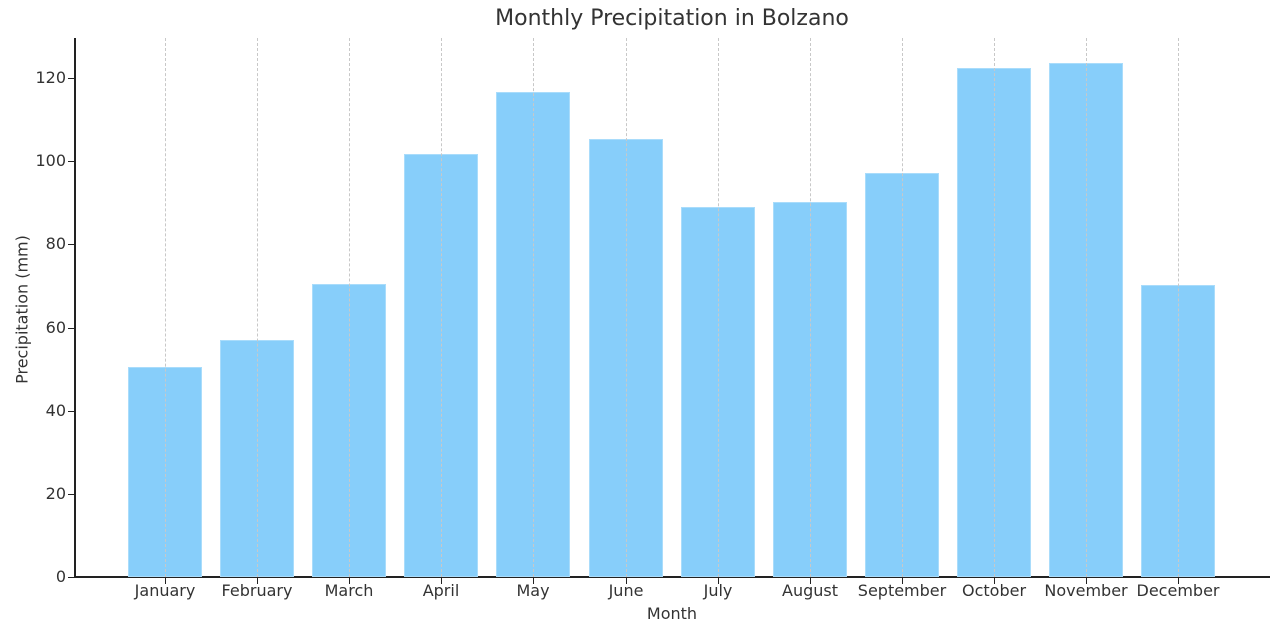 This screenshot has height=635, width=1280. What do you see at coordinates (902, 590) in the screenshot?
I see `x-tick-label: September` at bounding box center [902, 590].